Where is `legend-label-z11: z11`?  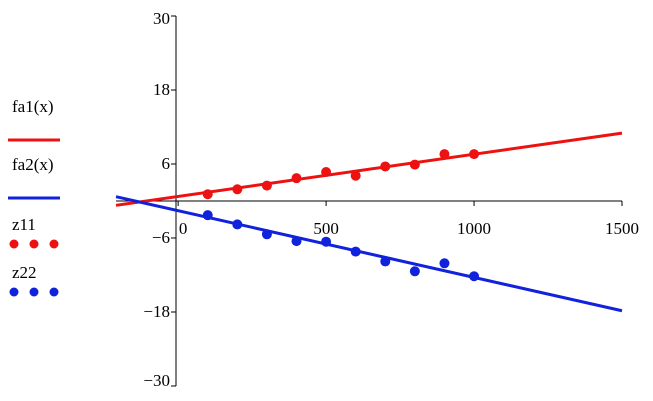 legend-label-z11: z11 is located at coordinates (24, 224).